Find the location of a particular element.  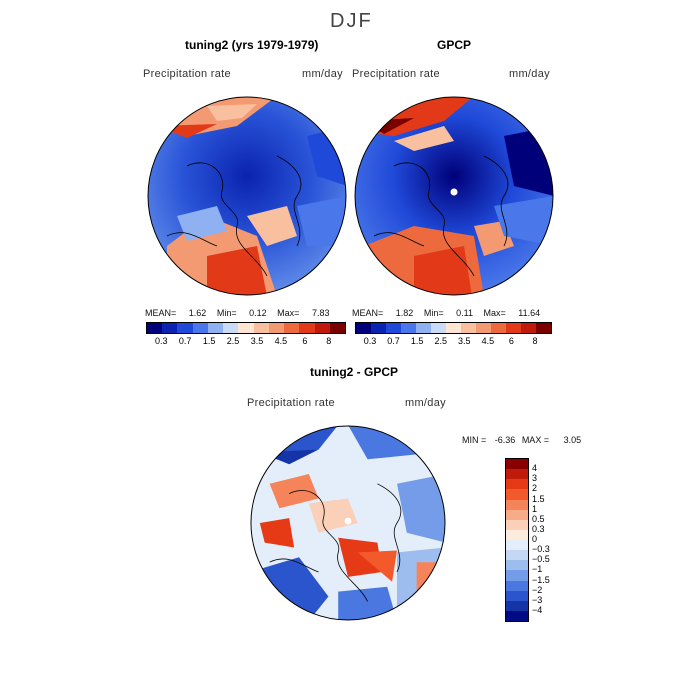

obs-mean-value: 1.82 is located at coordinates (404, 313).